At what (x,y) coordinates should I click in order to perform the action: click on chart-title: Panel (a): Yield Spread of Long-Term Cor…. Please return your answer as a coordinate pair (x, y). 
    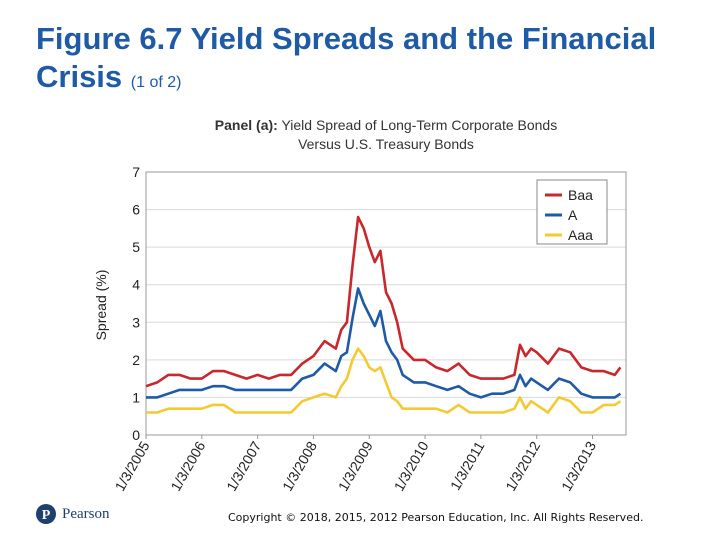
    Looking at the image, I should click on (386, 135).